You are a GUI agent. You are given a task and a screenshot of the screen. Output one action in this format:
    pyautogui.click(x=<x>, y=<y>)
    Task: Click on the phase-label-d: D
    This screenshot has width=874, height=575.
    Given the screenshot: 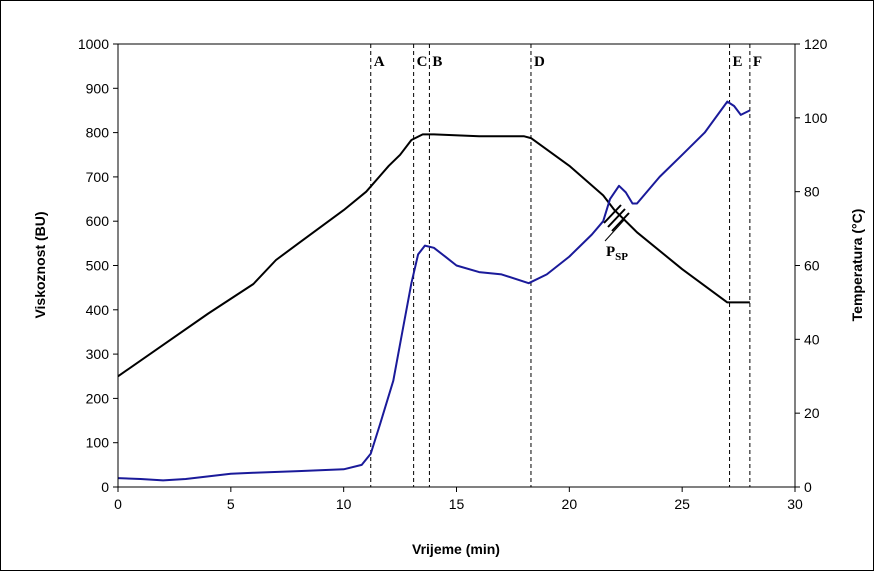 What is the action you would take?
    pyautogui.click(x=539, y=62)
    